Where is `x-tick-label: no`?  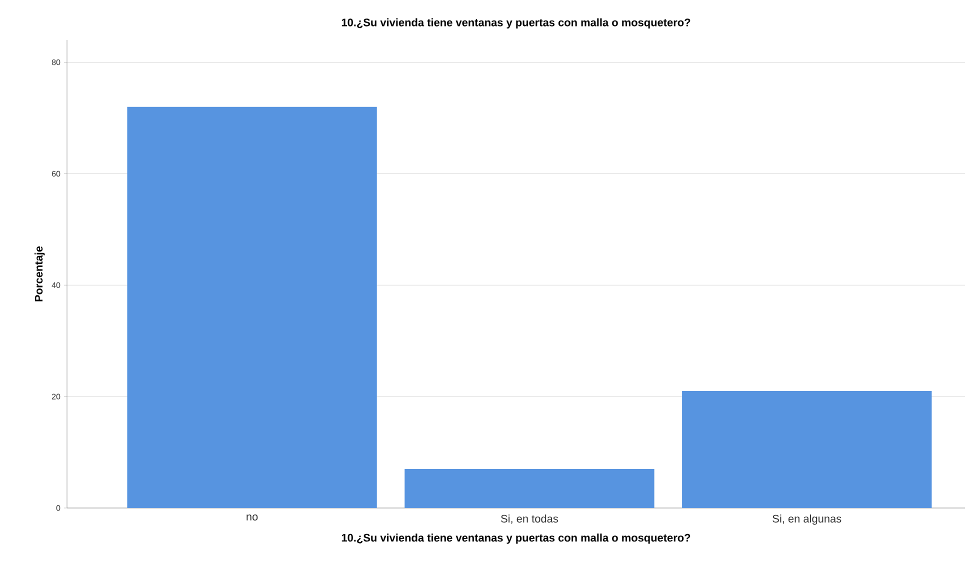
x-tick-label: no is located at coordinates (252, 517).